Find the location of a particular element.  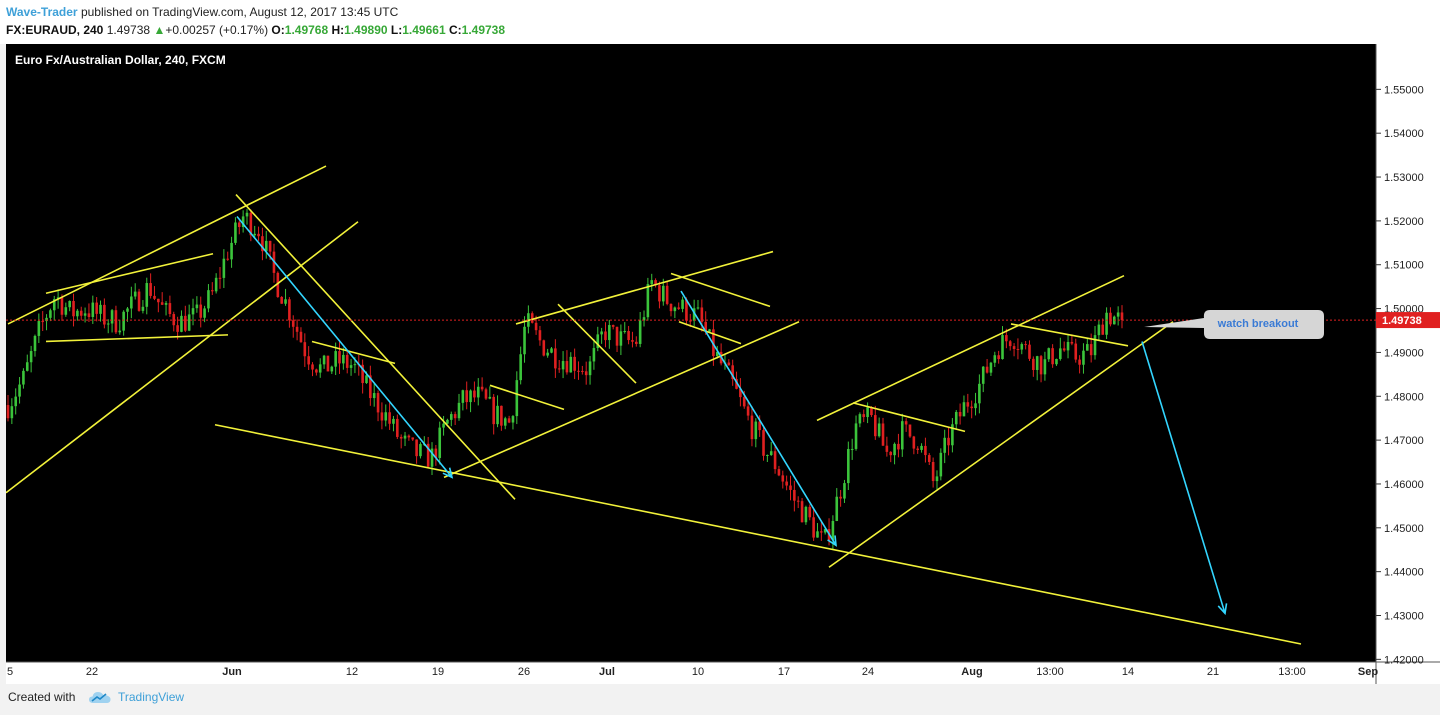

time-tick-label: 14 is located at coordinates (1128, 672).